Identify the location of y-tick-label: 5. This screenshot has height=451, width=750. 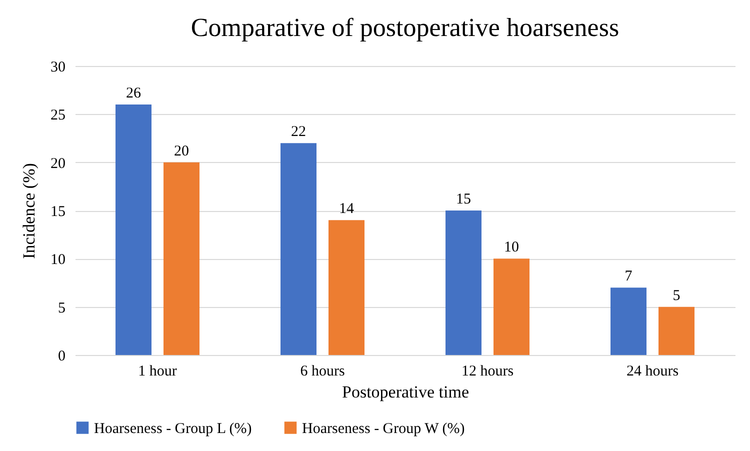
(62, 308).